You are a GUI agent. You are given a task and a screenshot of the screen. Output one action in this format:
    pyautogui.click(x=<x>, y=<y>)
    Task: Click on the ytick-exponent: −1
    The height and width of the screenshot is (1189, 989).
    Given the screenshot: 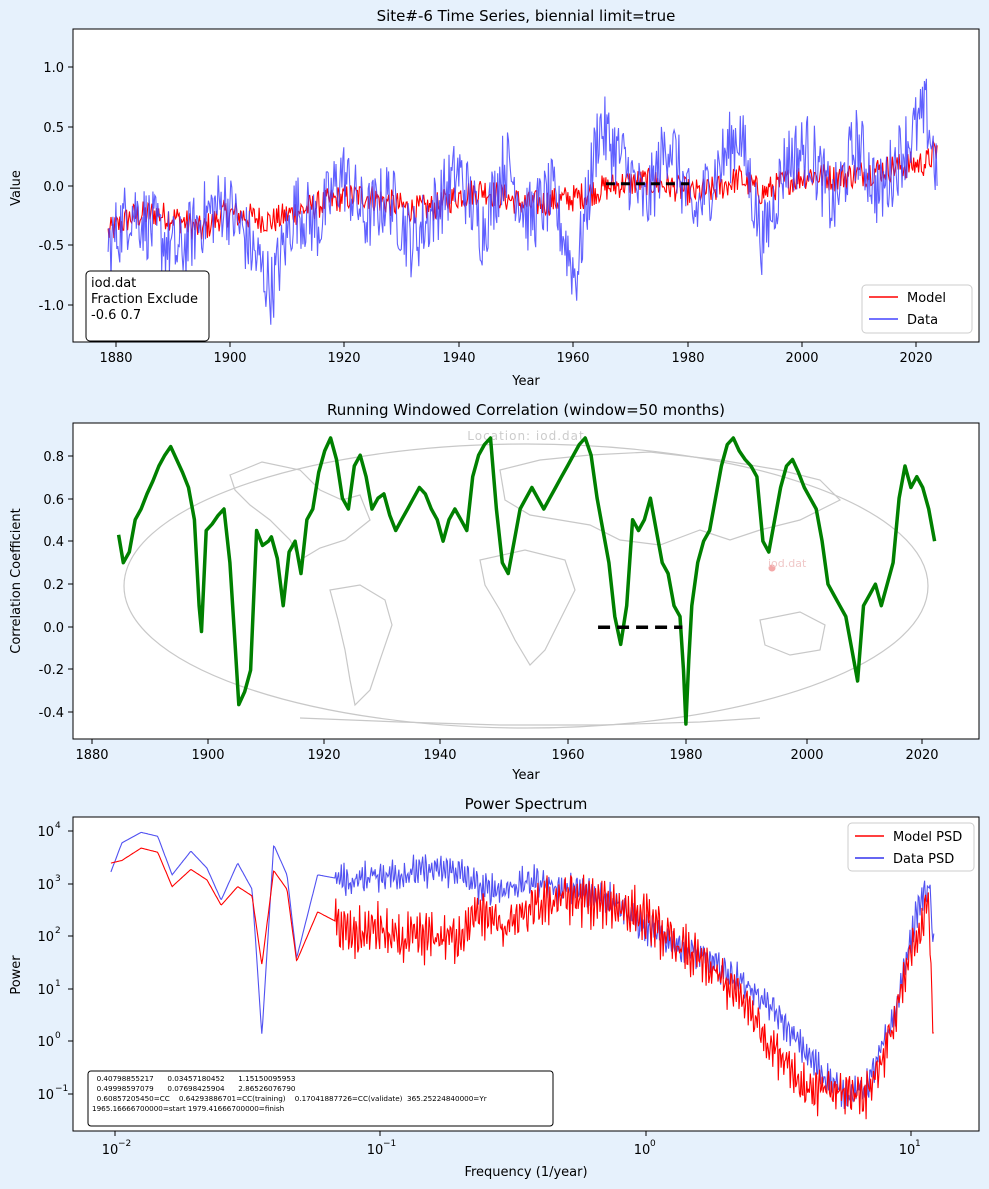 What is the action you would take?
    pyautogui.click(x=61, y=1089)
    